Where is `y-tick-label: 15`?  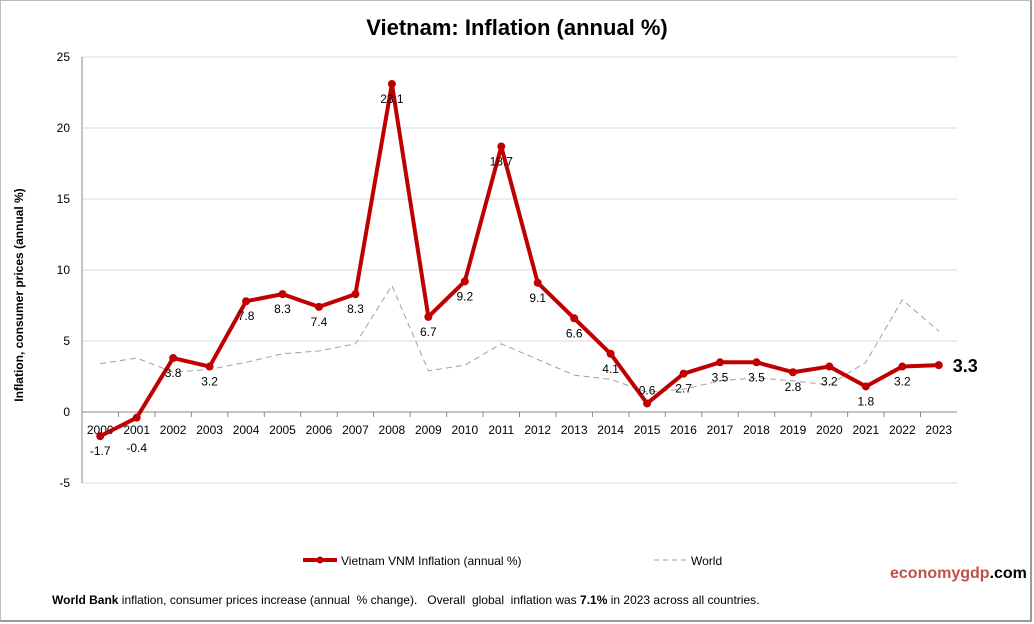 y-tick-label: 15 is located at coordinates (64, 199).